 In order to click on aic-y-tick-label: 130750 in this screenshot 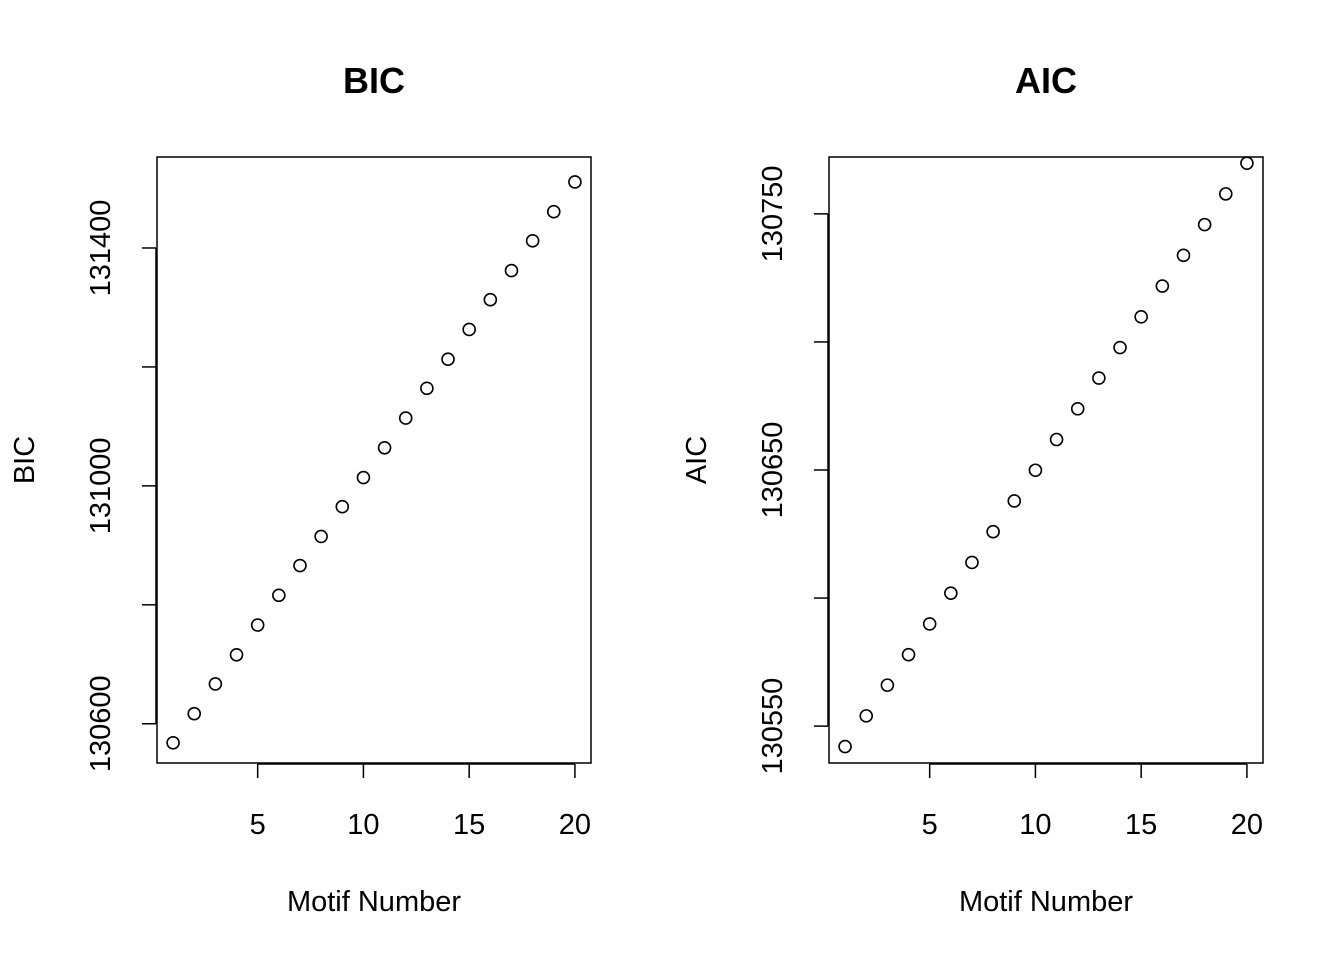, I will do `click(773, 213)`.